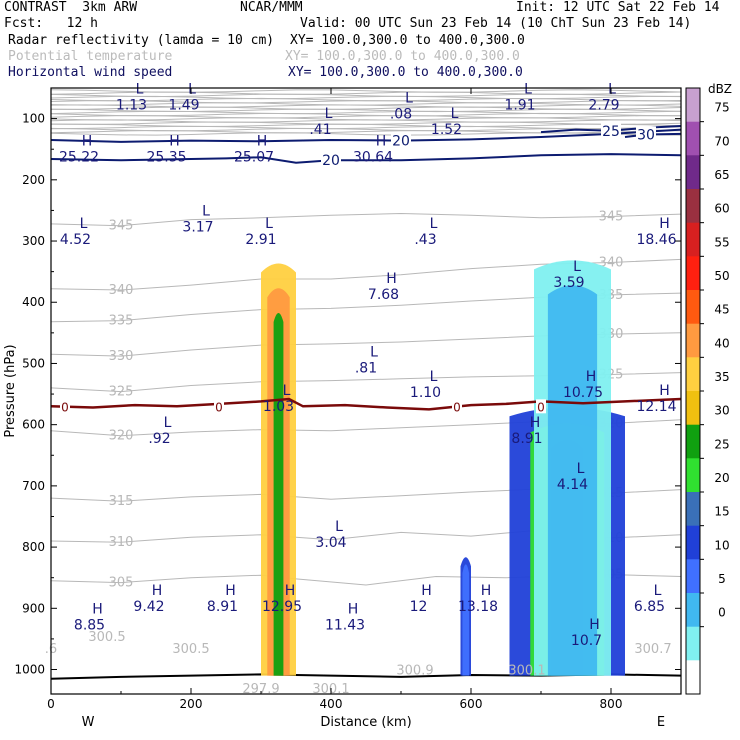  Describe the element at coordinates (721, 141) in the screenshot. I see `colorbar-label: 70` at that location.